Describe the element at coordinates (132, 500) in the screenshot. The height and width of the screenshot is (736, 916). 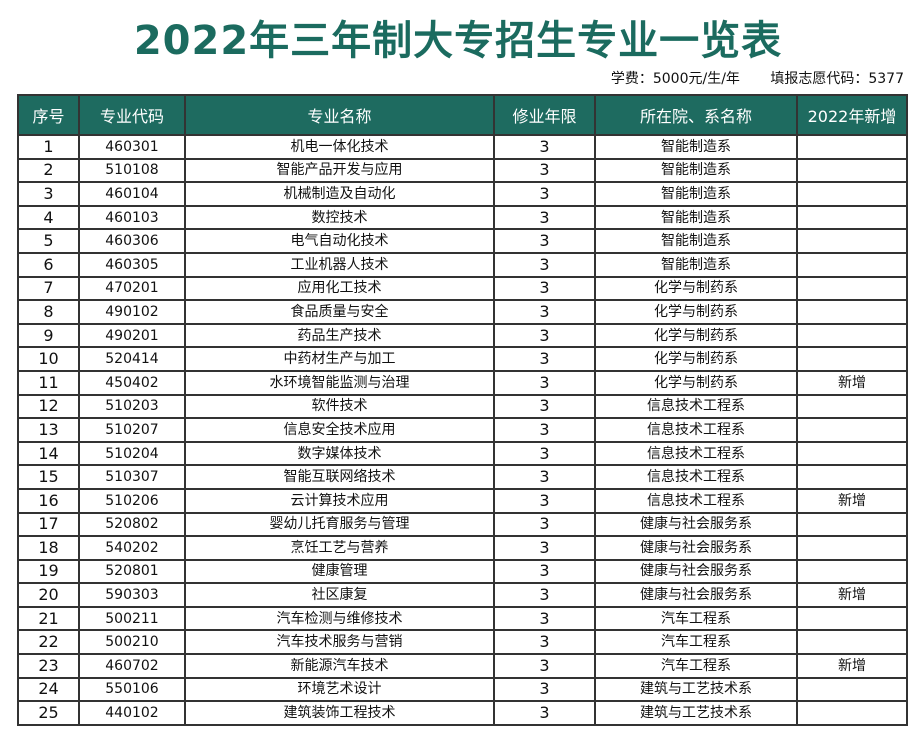
I see `cell-code: 510206` at that location.